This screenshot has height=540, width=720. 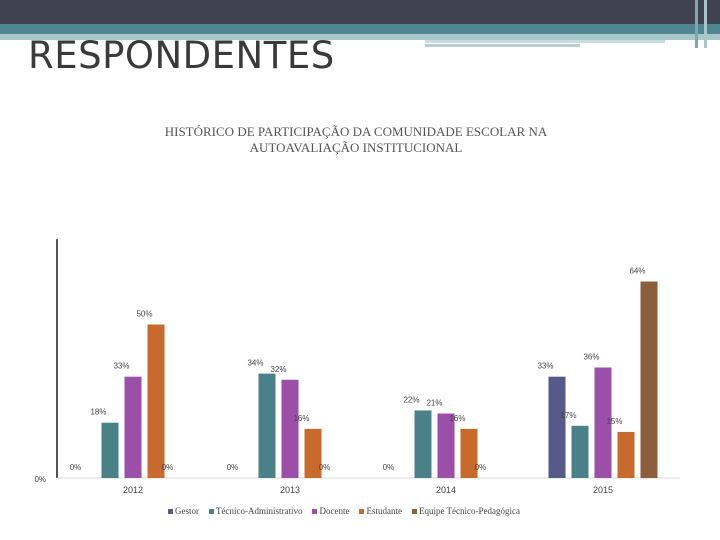 I want to click on data-label-gestor-2013: 0%, so click(x=233, y=467).